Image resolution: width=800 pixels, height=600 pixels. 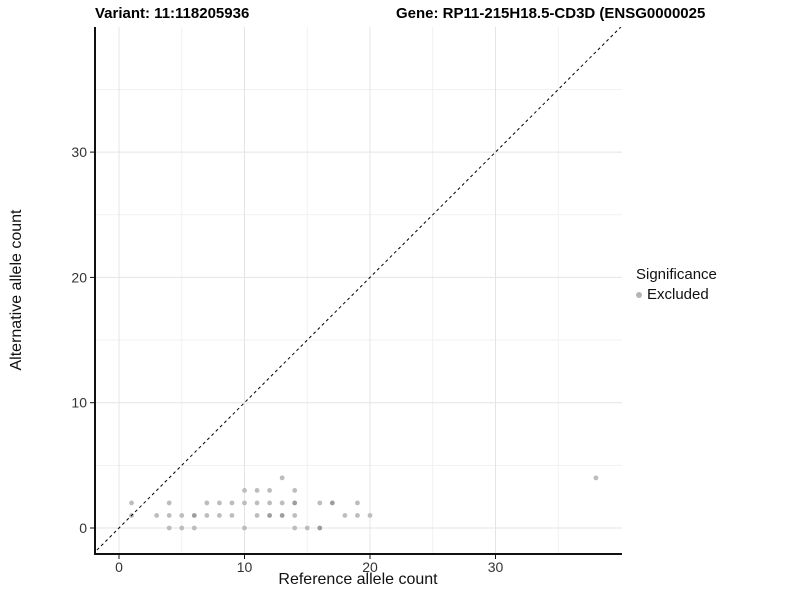 I want to click on y-tick-label: 10, so click(x=79, y=403).